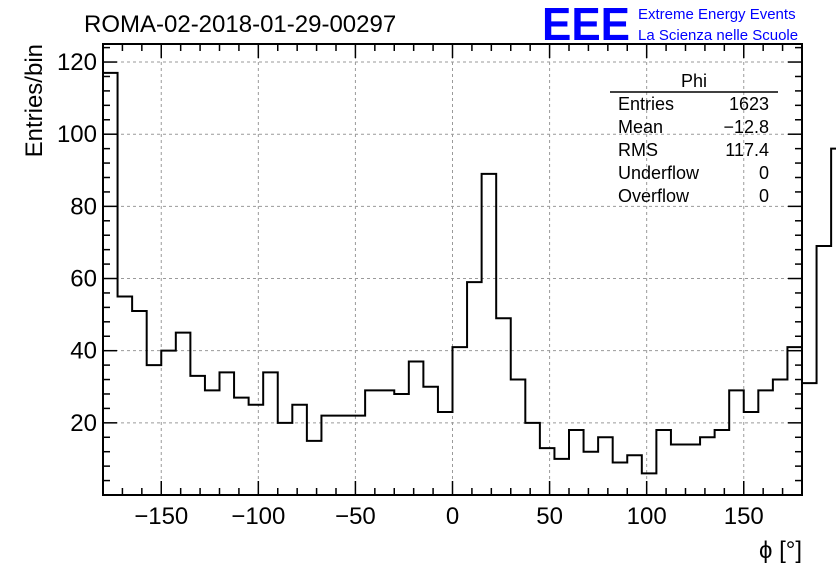  Describe the element at coordinates (718, 35) in the screenshot. I see `logo-line-2: La Scienza nelle Scuole` at that location.